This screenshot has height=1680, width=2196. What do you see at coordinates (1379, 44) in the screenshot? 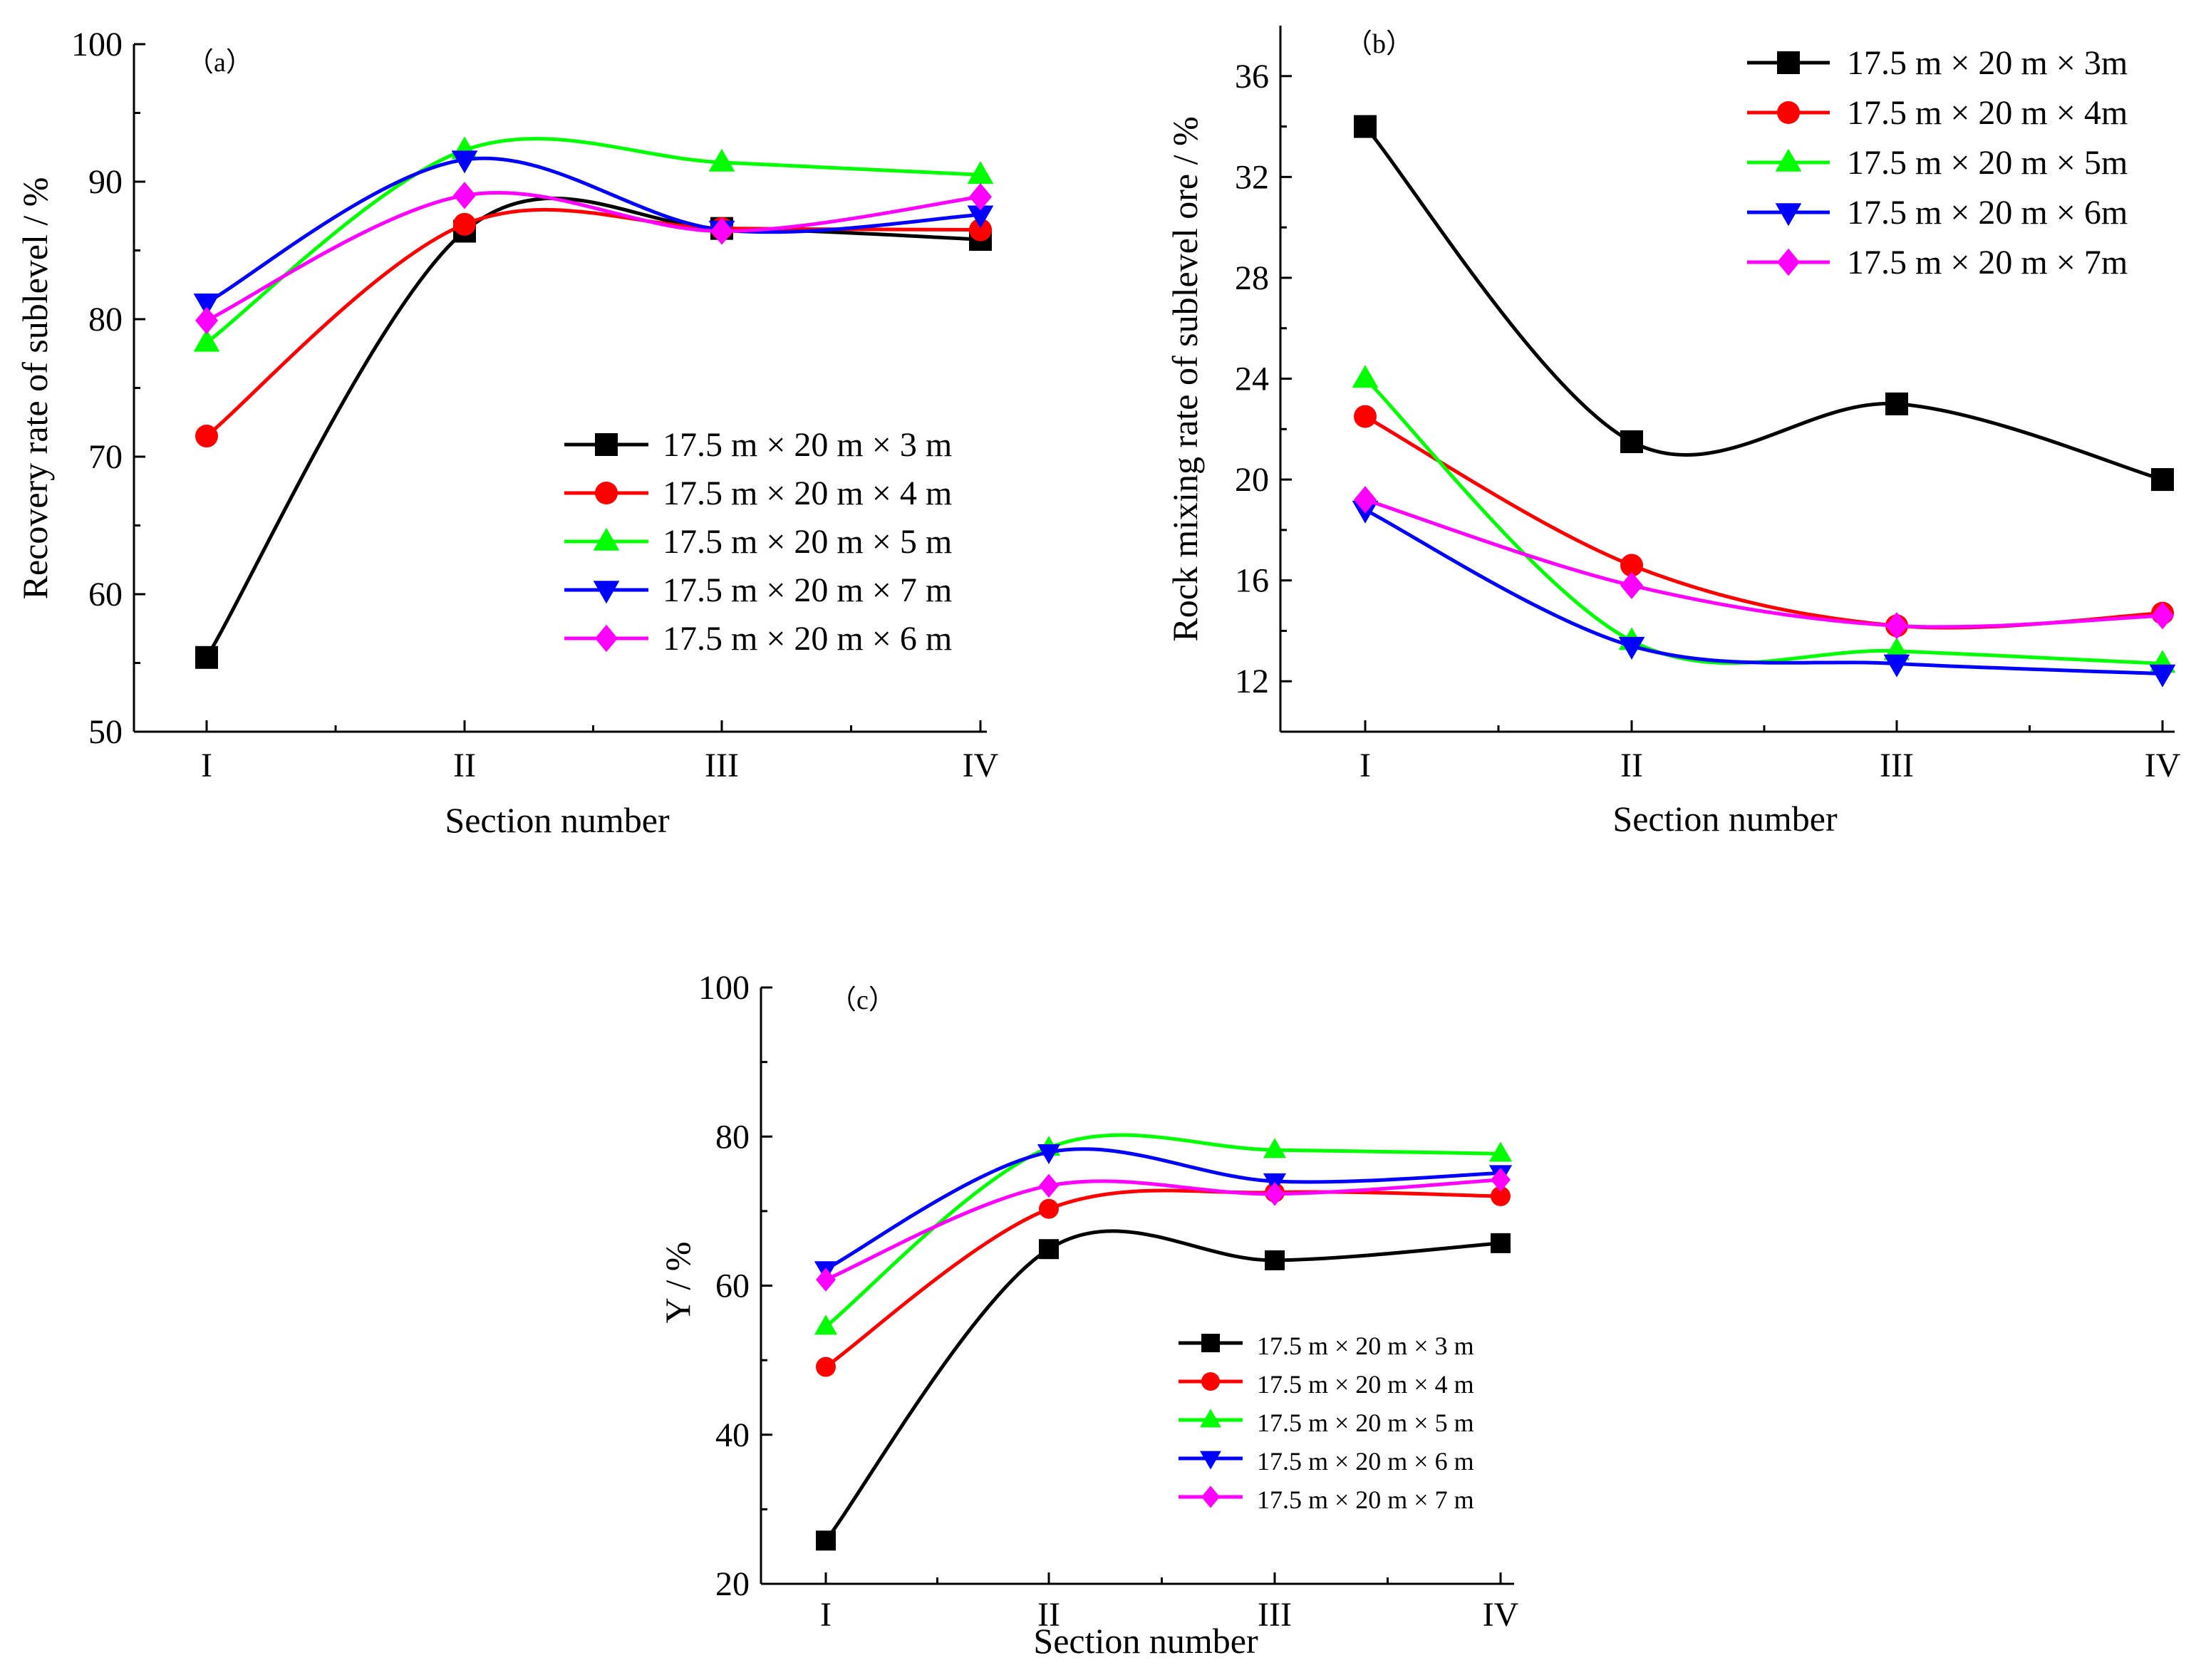
I see `panel-label: （b）` at bounding box center [1379, 44].